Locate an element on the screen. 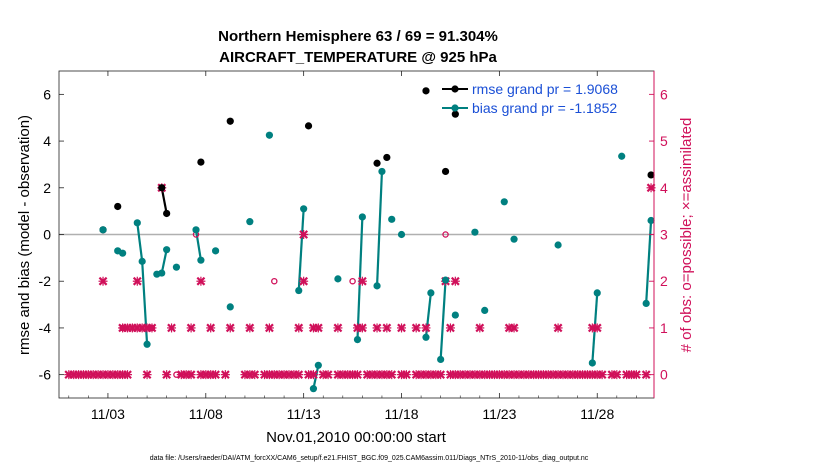  y2-tick-label-1: 1 is located at coordinates (664, 328).